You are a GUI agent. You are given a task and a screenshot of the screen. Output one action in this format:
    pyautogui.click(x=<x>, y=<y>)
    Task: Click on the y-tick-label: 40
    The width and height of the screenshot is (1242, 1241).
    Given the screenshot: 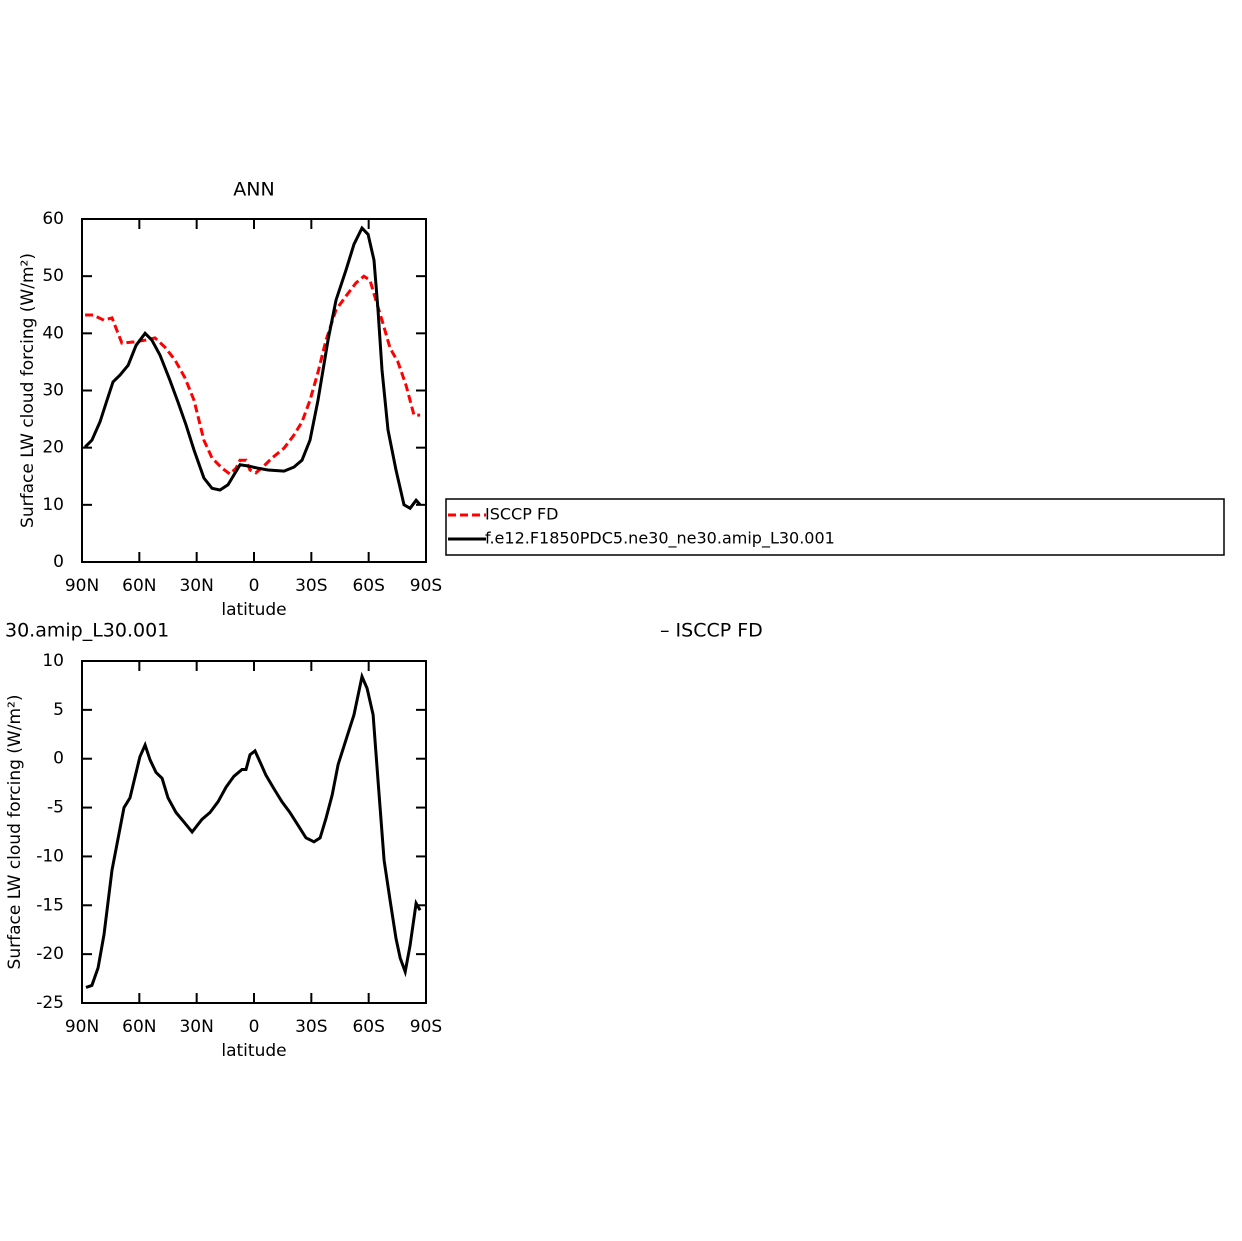 What is the action you would take?
    pyautogui.click(x=53, y=333)
    